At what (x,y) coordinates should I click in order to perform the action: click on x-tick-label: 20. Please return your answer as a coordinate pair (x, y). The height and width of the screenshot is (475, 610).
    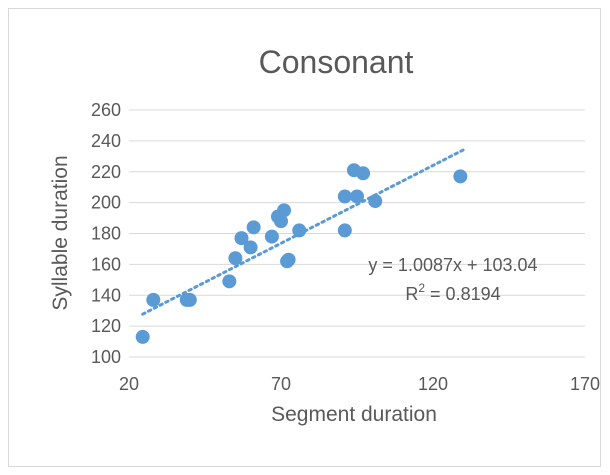
    Looking at the image, I should click on (129, 384).